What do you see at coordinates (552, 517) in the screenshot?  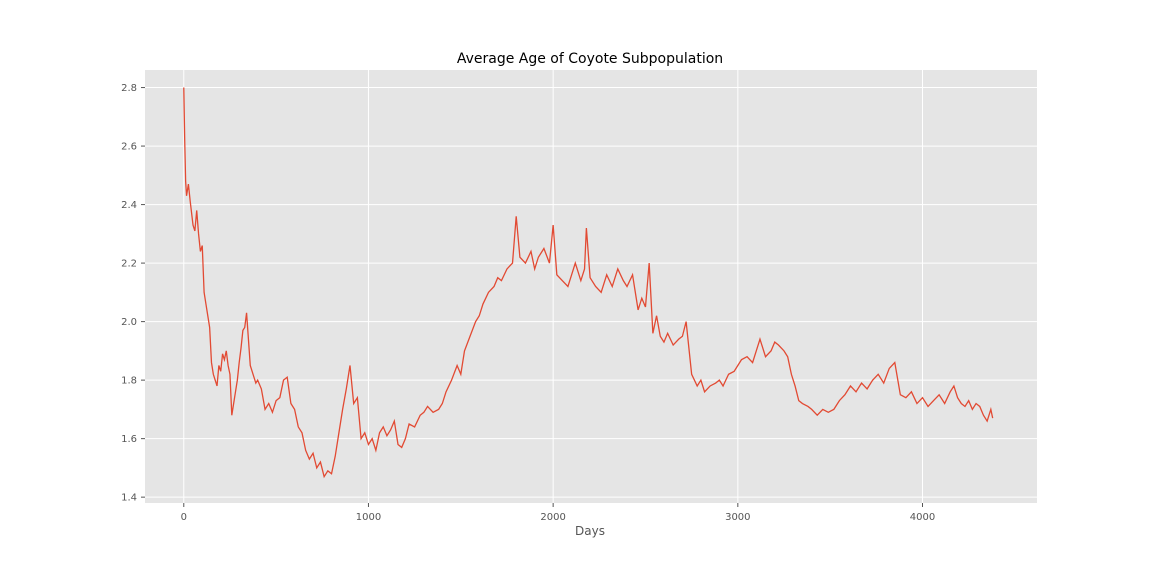 I see `x-tick-label: 2000` at bounding box center [552, 517].